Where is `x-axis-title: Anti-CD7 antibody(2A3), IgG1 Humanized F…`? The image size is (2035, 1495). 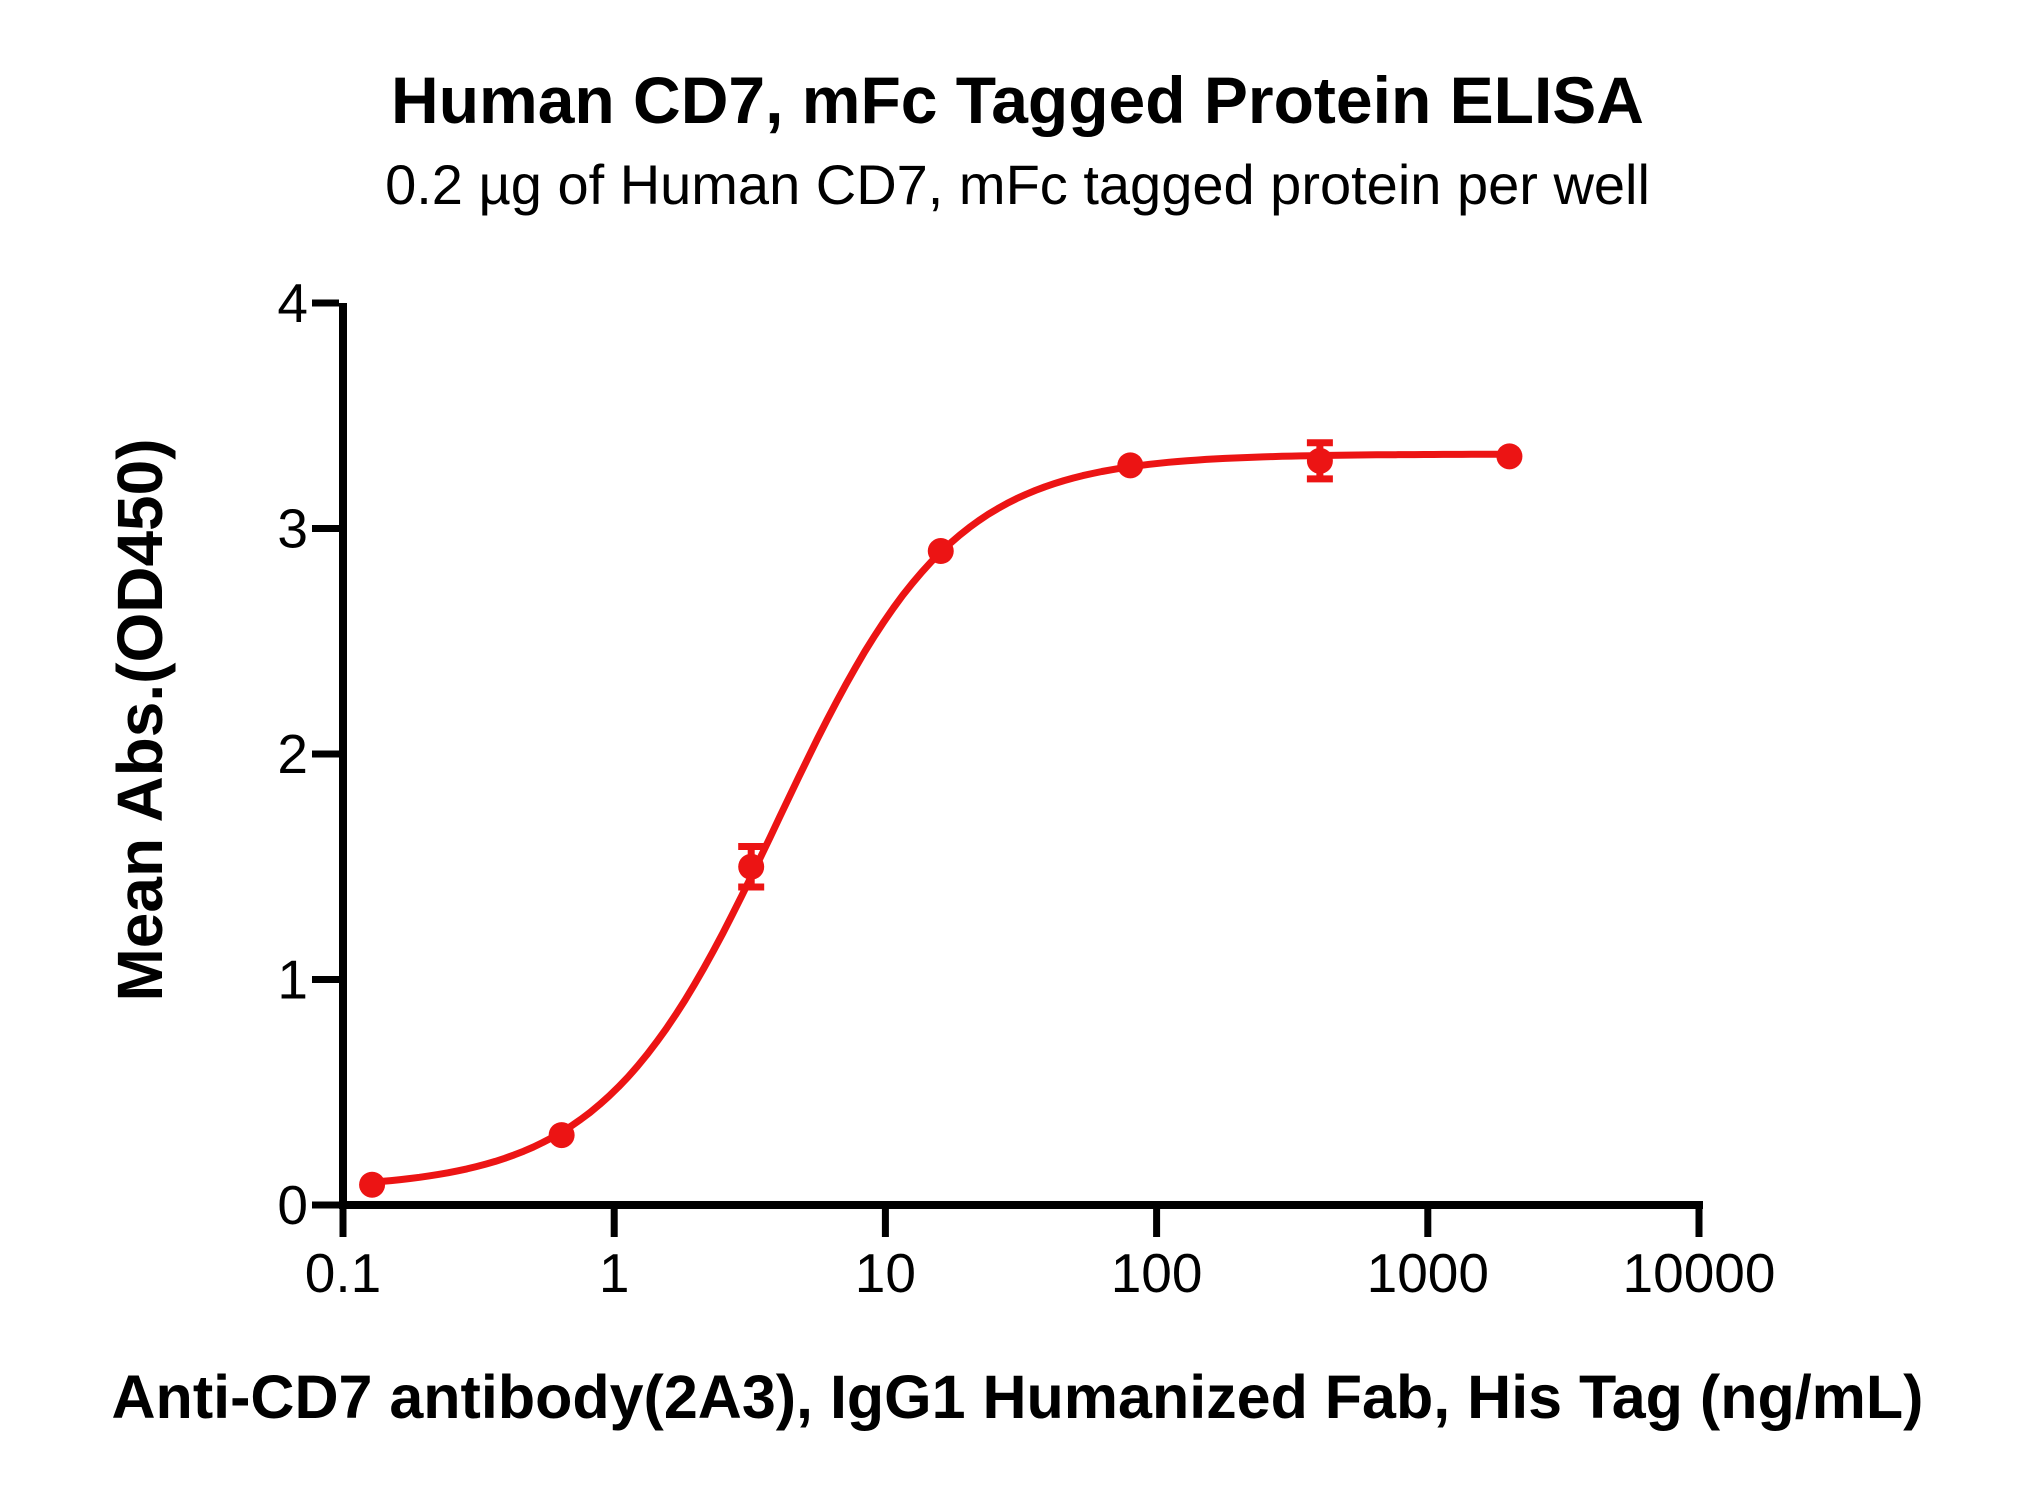 x-axis-title: Anti-CD7 antibody(2A3), IgG1 Humanized F… is located at coordinates (1017, 1397).